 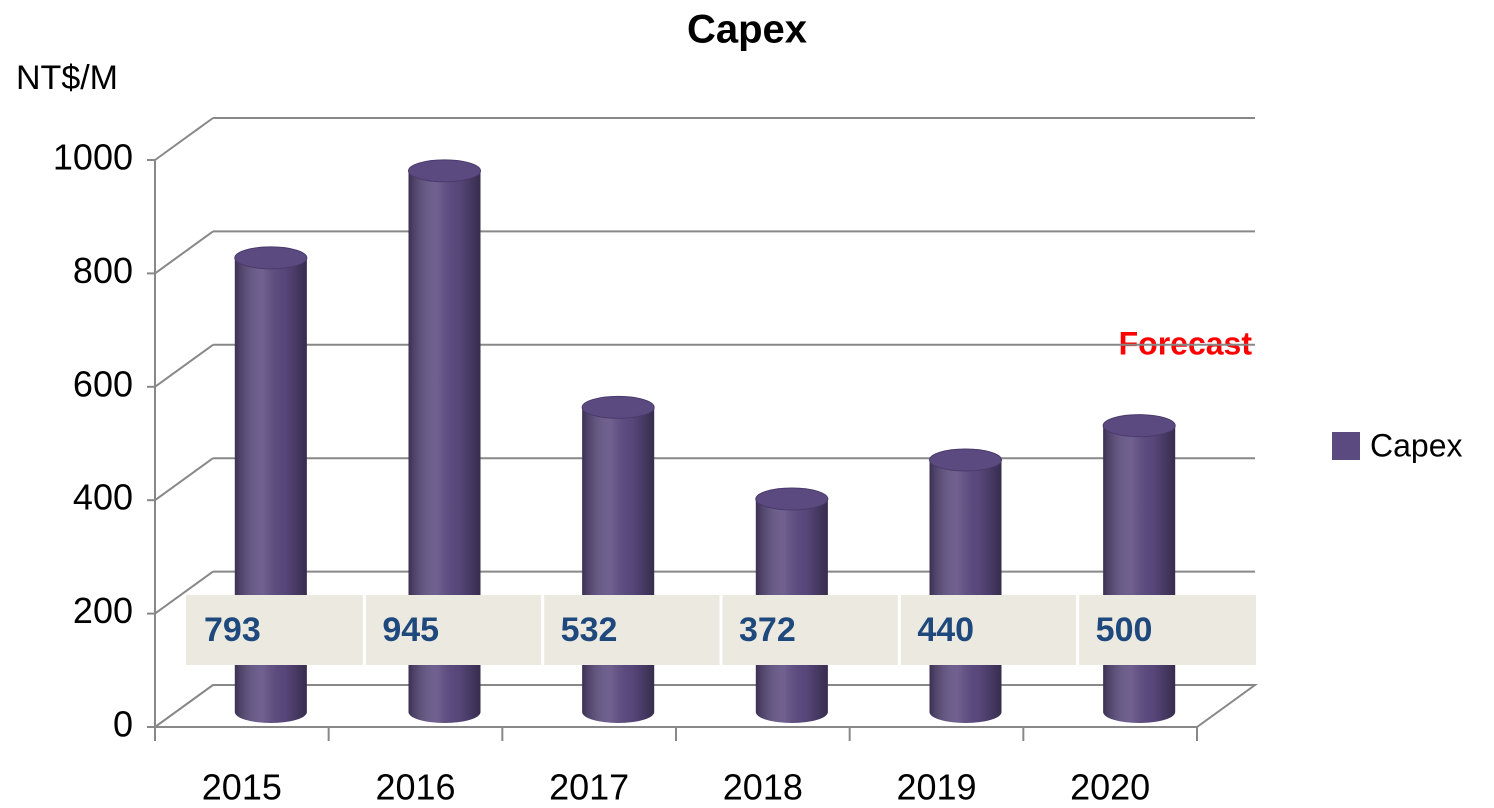 What do you see at coordinates (747, 30) in the screenshot?
I see `chart-title: Capex` at bounding box center [747, 30].